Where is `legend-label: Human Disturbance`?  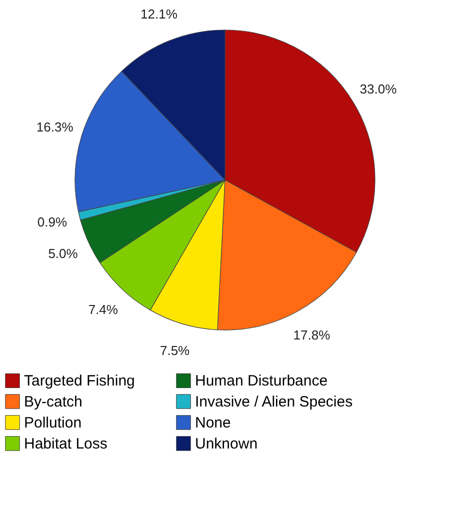 legend-label: Human Disturbance is located at coordinates (261, 381).